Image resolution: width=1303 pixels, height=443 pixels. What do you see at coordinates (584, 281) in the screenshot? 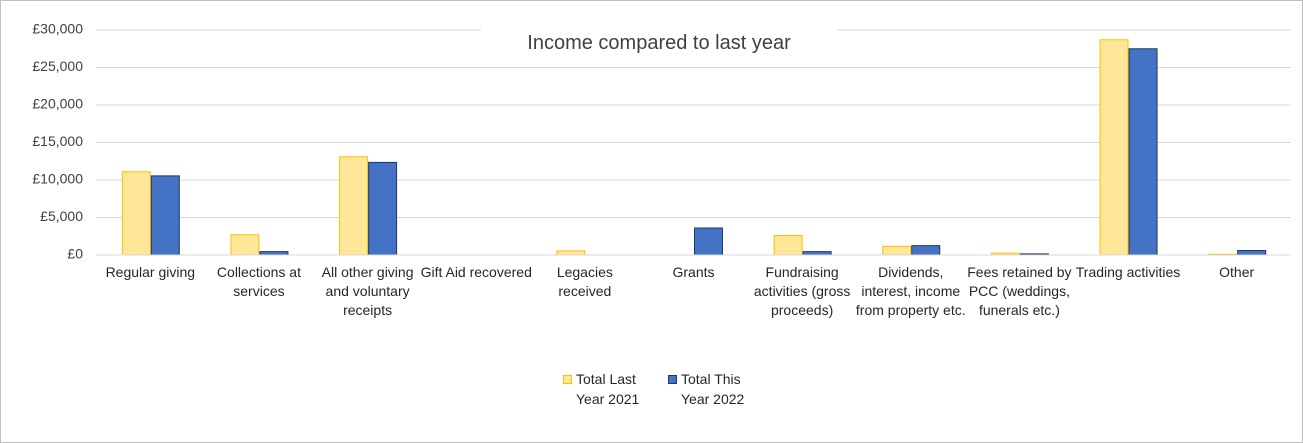
I see `x-tick-label: Legacies received` at bounding box center [584, 281].